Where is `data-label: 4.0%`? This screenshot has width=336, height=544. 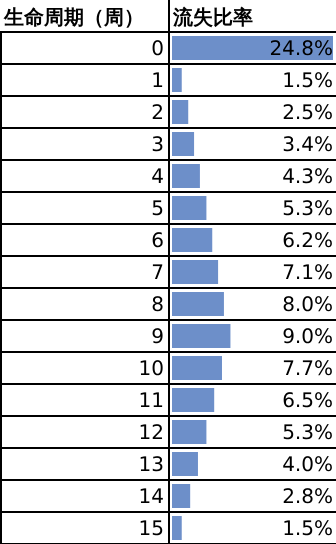 data-label: 4.0% is located at coordinates (307, 464).